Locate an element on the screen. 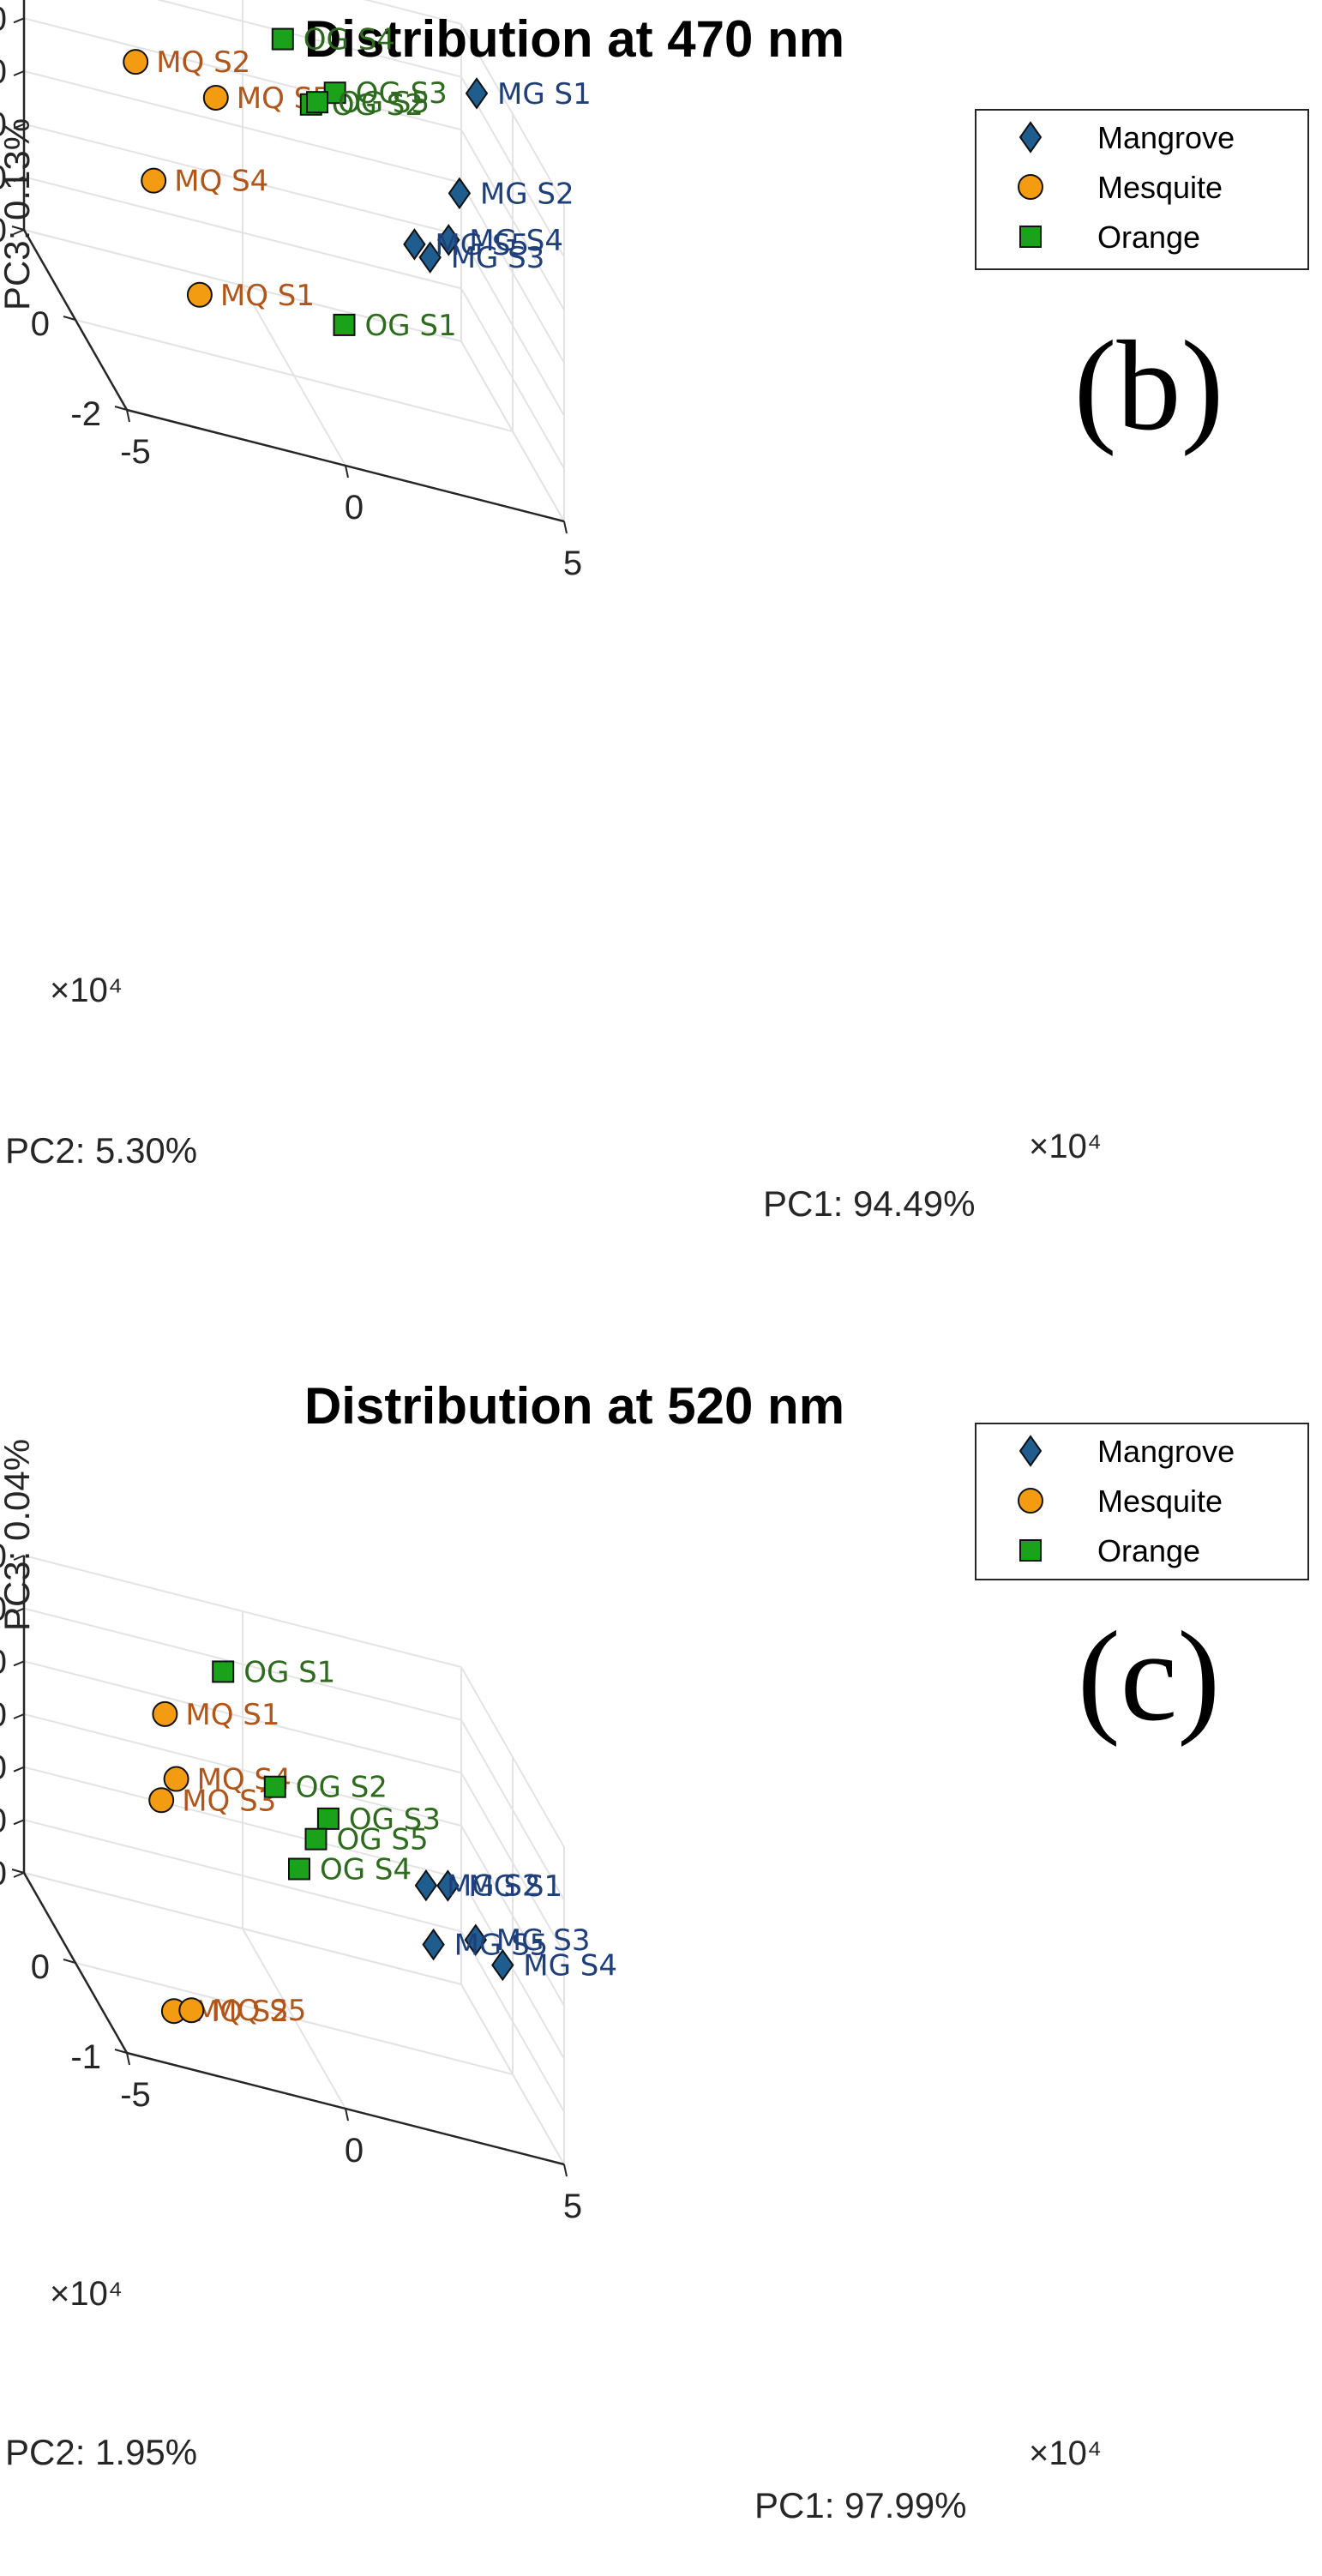  z-tick-label: -2000 is located at coordinates (3, 125).